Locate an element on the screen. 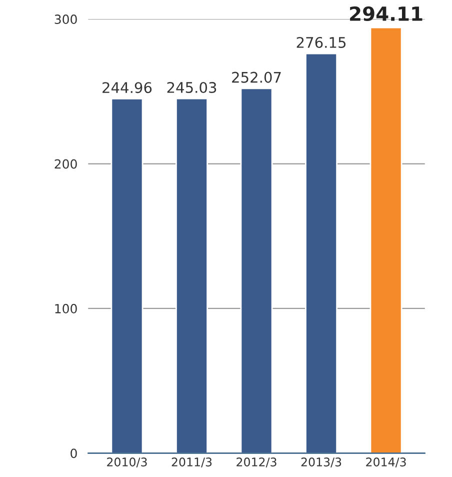 The image size is (452, 477). x-tick-label: 2011/3 is located at coordinates (192, 463).